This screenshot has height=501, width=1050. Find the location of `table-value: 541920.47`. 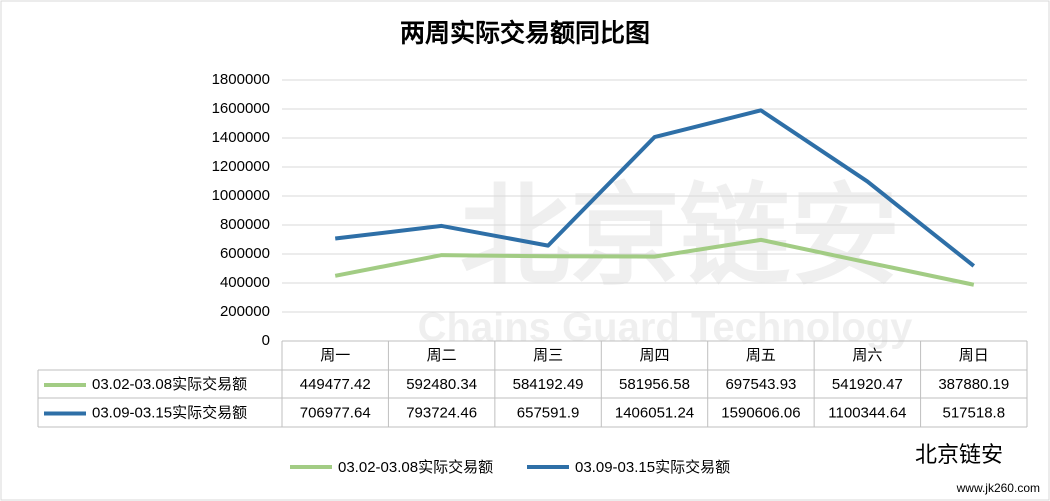

table-value: 541920.47 is located at coordinates (867, 384).